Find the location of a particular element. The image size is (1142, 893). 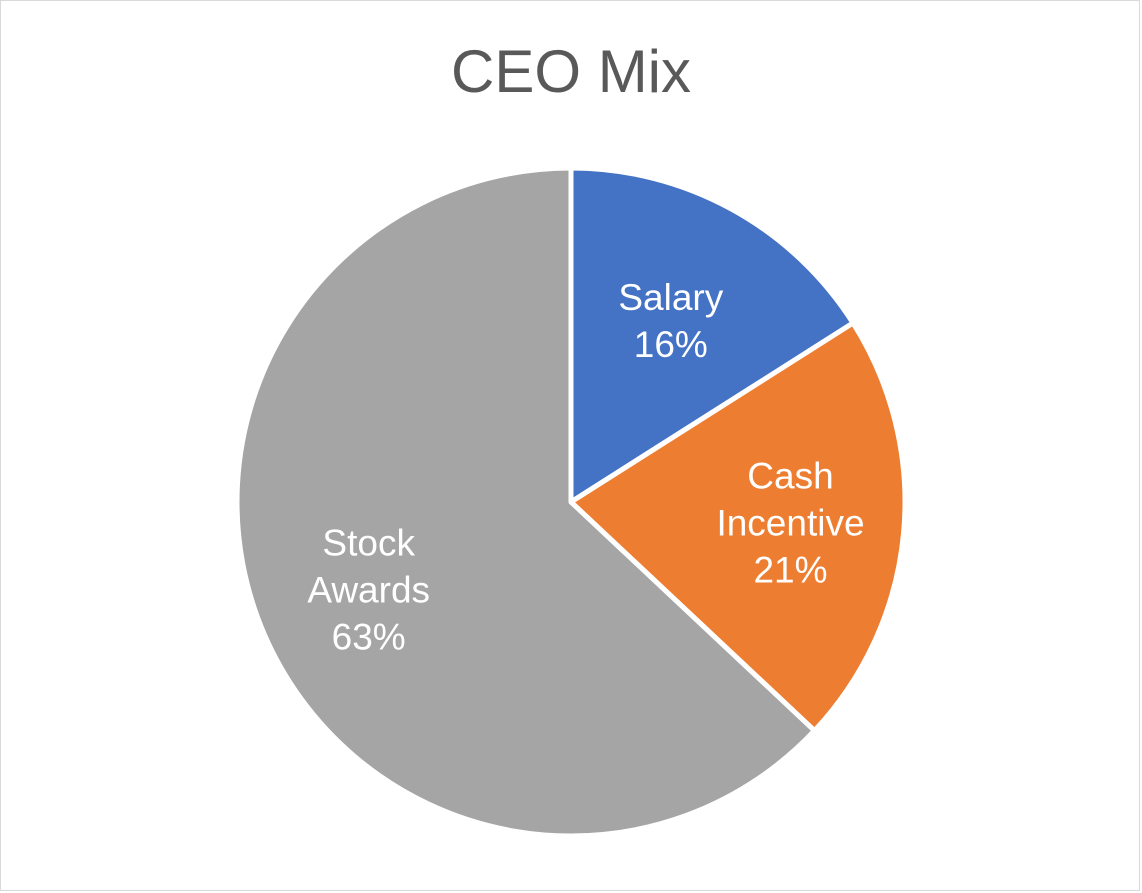

data-label-cash-incentive: Cash Incentive 21% is located at coordinates (790, 523).